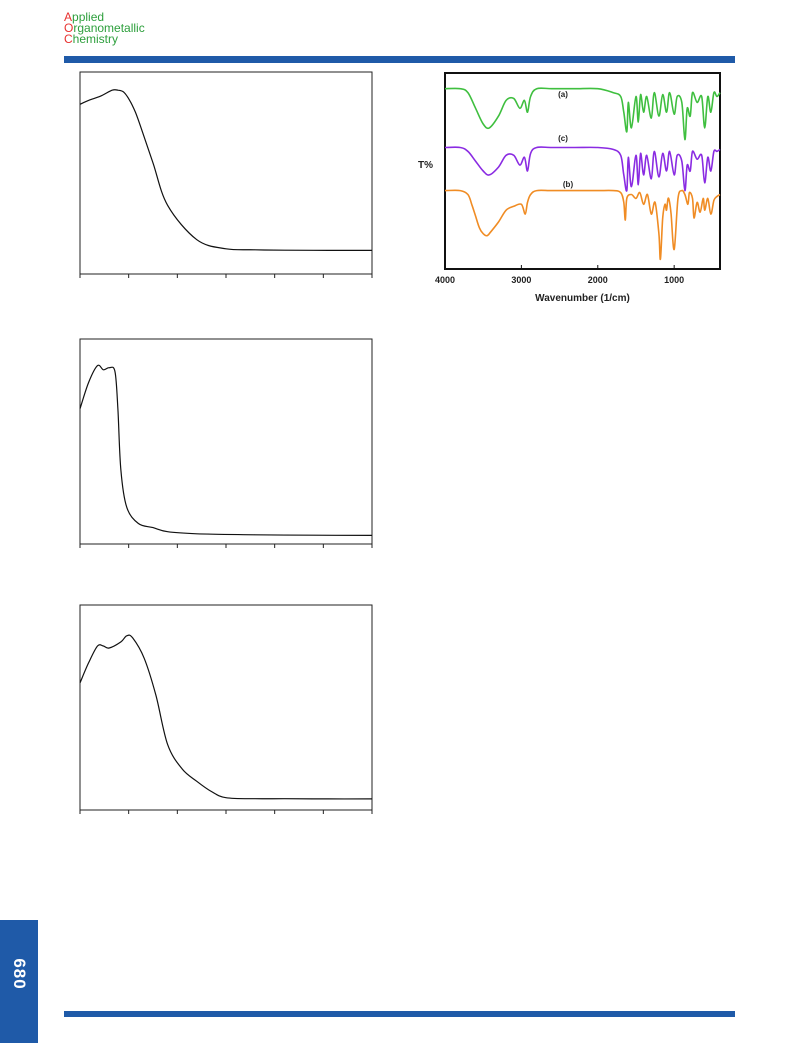  I want to click on page-number: 680, so click(19, 974).